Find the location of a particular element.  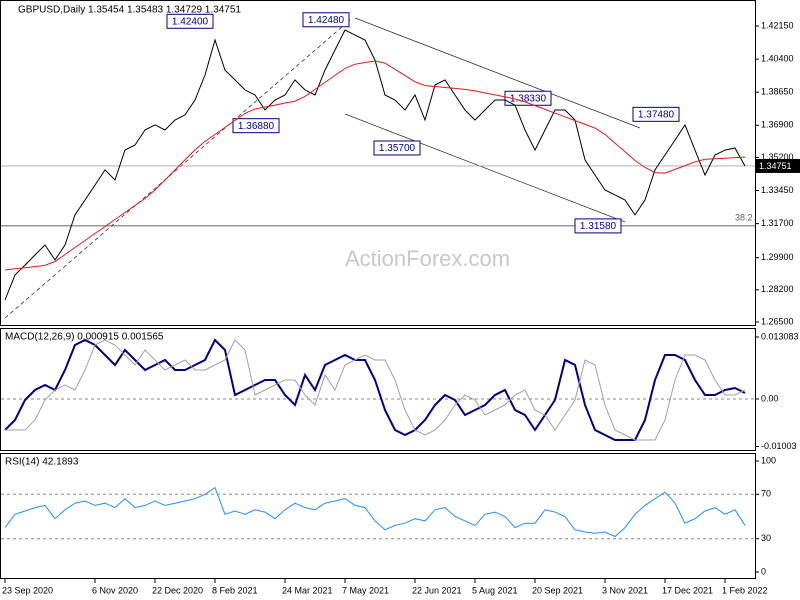

macd-header: MACD(12,26,9) 0.000915 0.001565 is located at coordinates (84, 337).